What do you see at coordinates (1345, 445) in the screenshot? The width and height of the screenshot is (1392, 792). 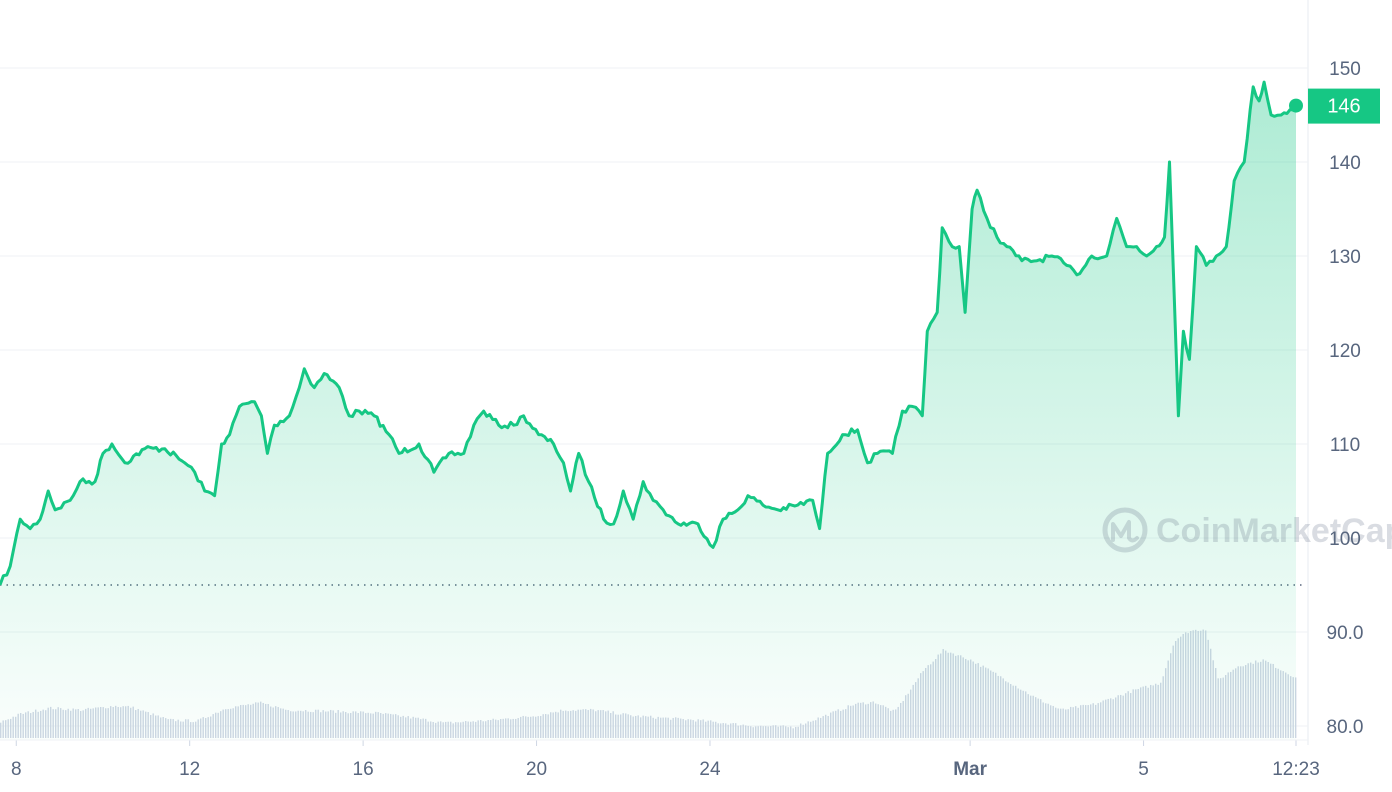 I see `y-tick-label: 110` at bounding box center [1345, 445].